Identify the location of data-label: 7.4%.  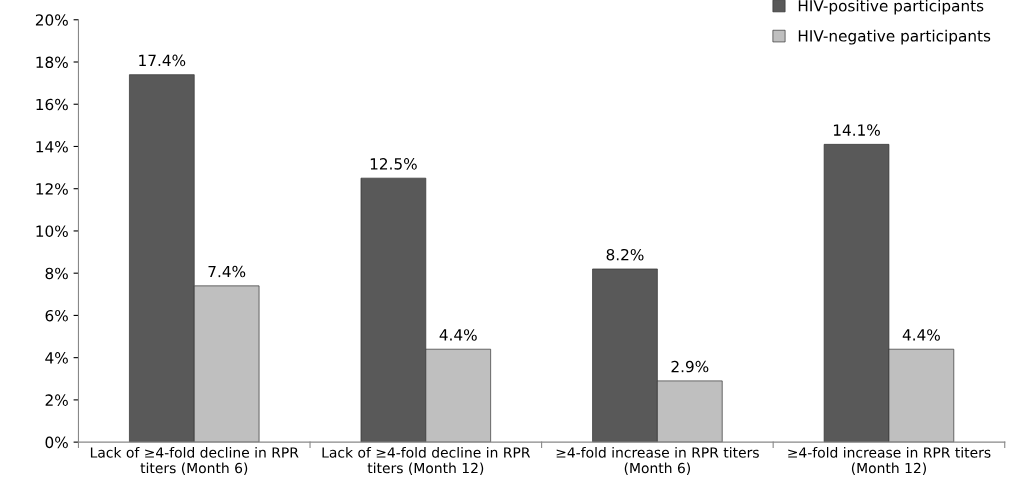
(227, 271).